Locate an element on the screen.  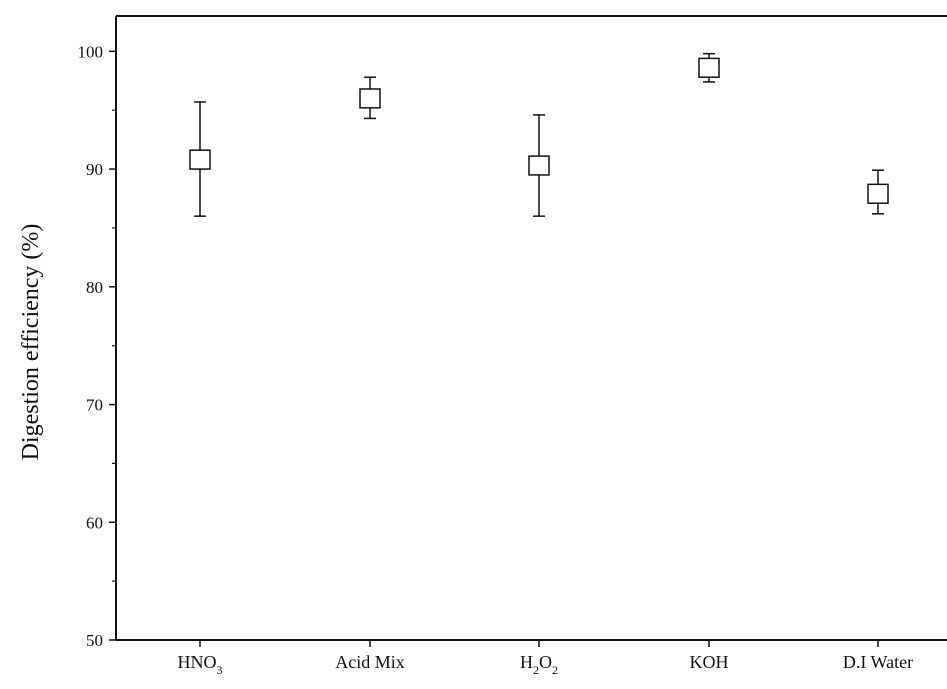
y-tick-label: 60 is located at coordinates (94, 522).